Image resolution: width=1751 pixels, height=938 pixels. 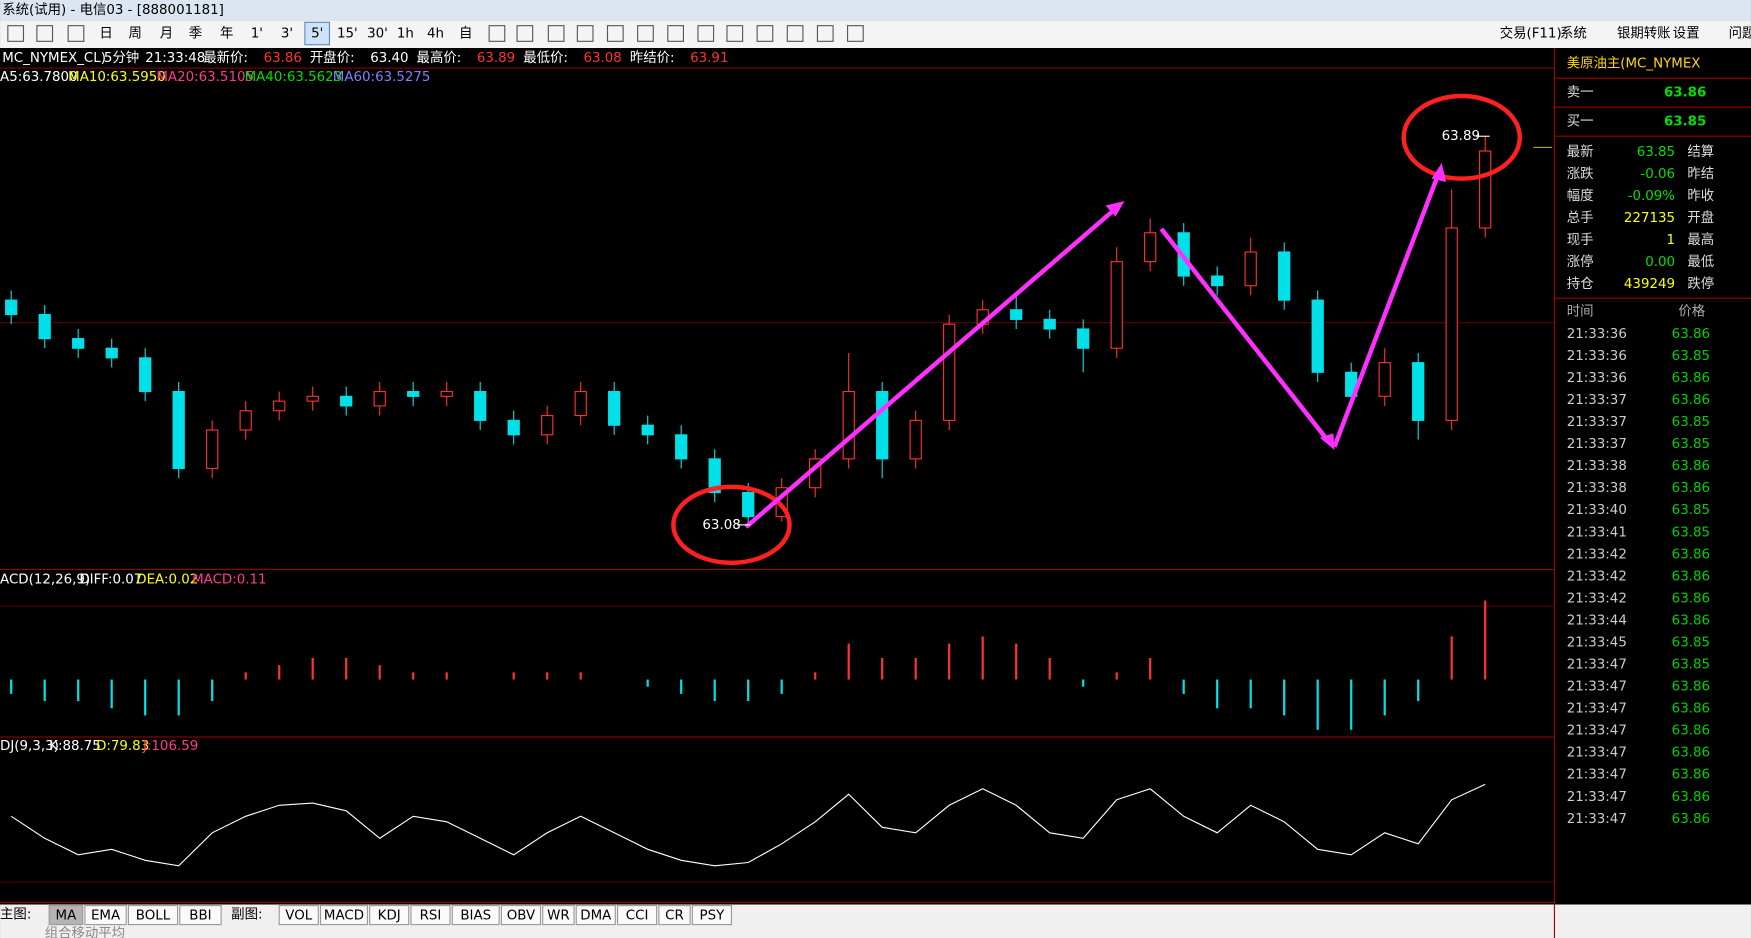 I want to click on tab-text: BOLL, so click(x=153, y=916).